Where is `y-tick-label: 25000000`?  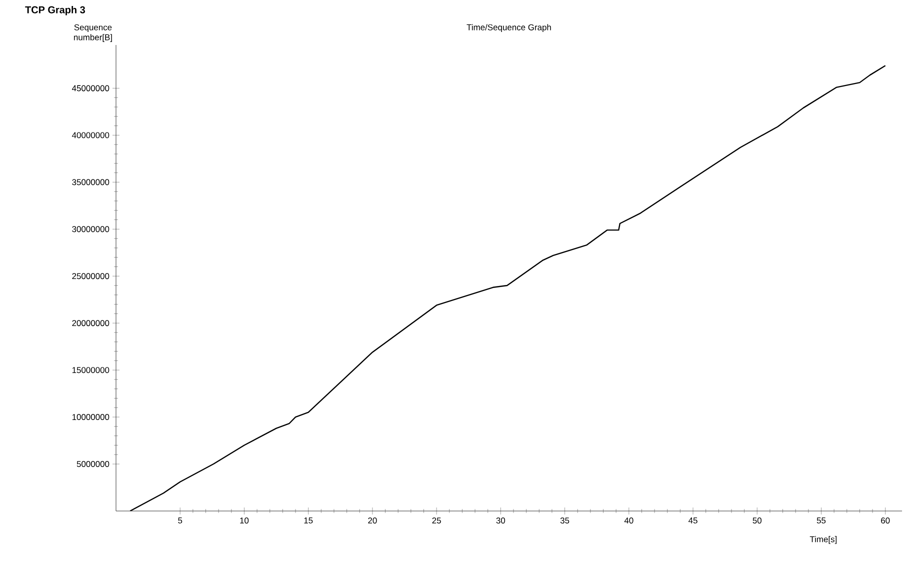 y-tick-label: 25000000 is located at coordinates (91, 276).